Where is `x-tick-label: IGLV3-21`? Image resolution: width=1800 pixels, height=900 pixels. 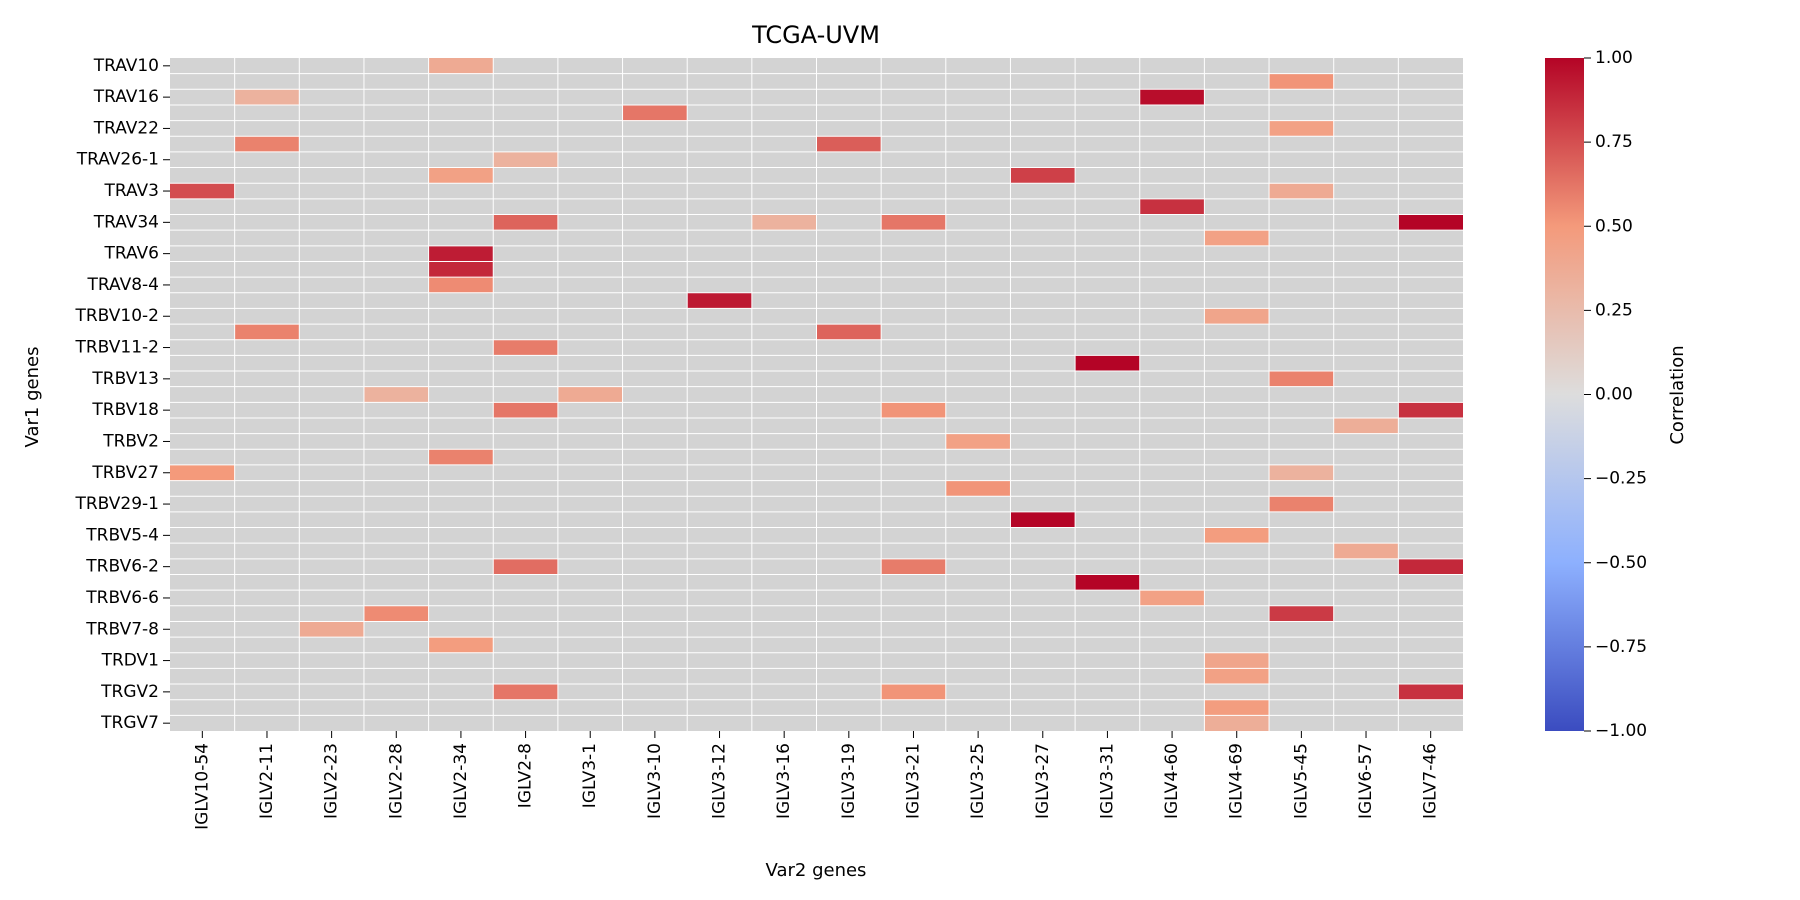 x-tick-label: IGLV3-21 is located at coordinates (913, 781).